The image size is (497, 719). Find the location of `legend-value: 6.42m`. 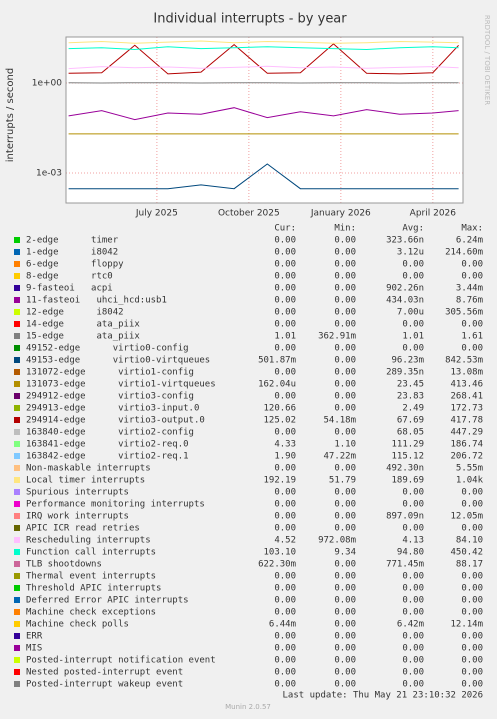

legend-value: 6.42m is located at coordinates (410, 625).